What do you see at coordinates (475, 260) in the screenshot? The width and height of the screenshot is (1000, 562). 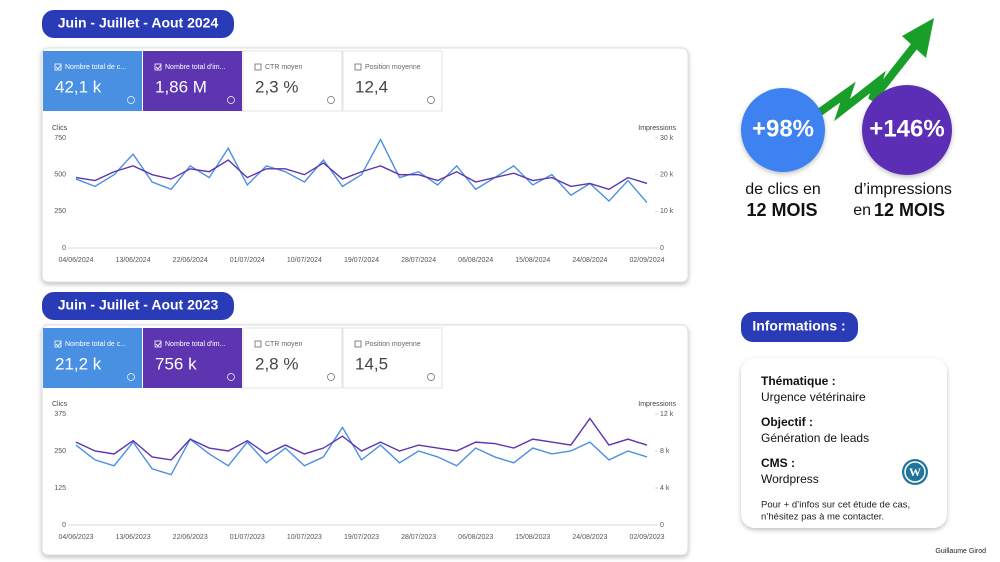 I see `x-tick-label: 06/08/2024` at bounding box center [475, 260].